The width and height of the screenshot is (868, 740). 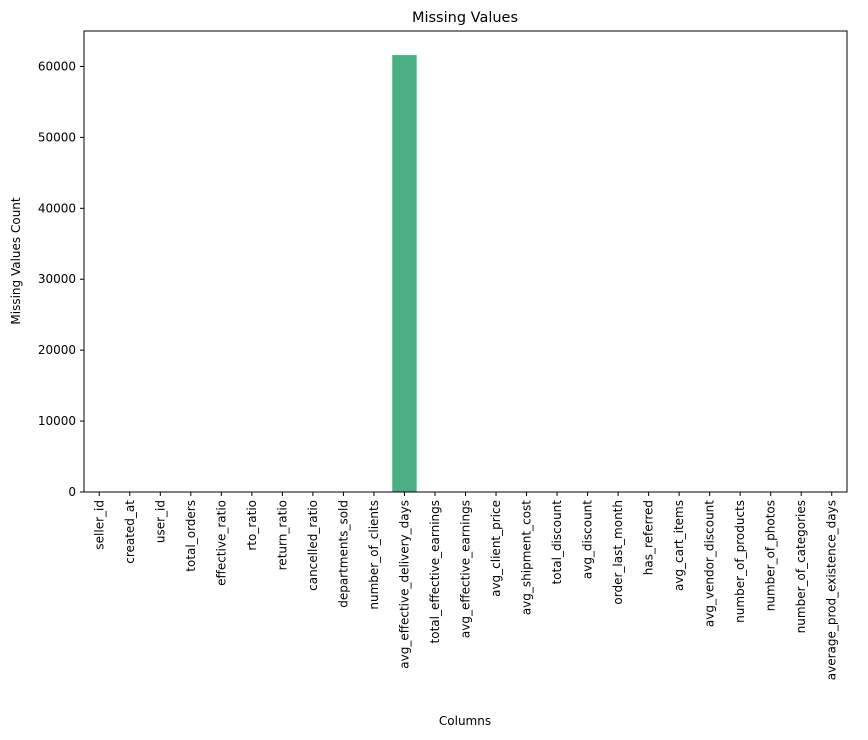 I want to click on y-tick-label: 40000, so click(x=57, y=208).